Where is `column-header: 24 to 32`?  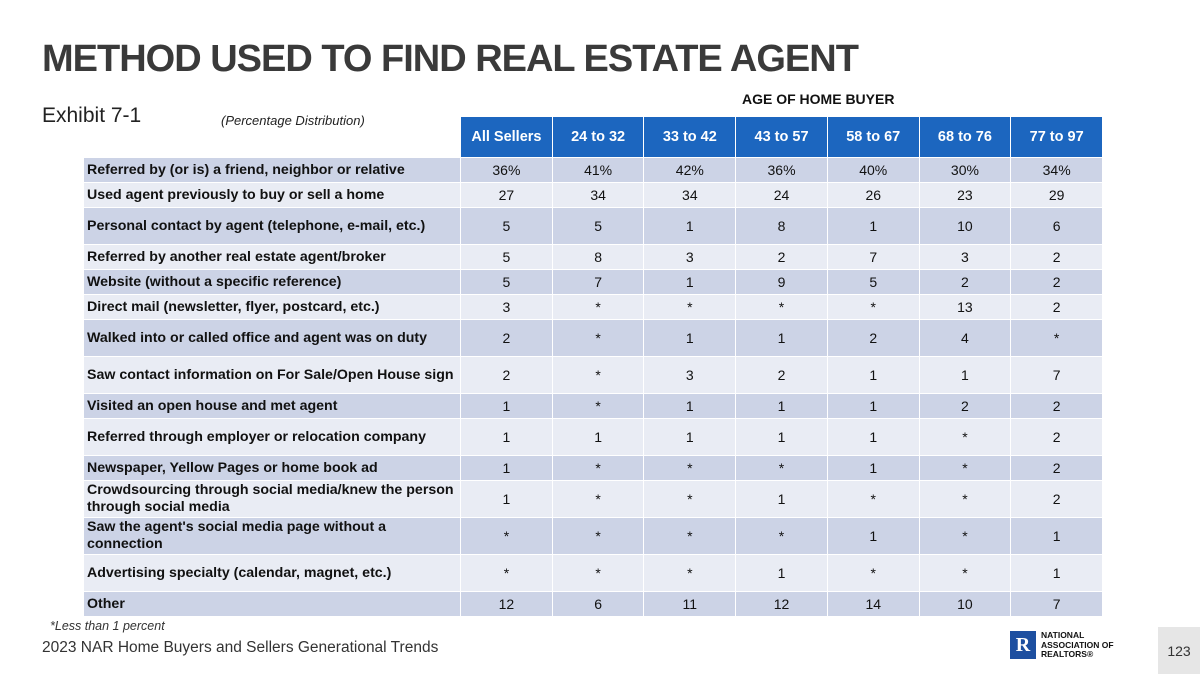
column-header: 24 to 32 is located at coordinates (597, 137).